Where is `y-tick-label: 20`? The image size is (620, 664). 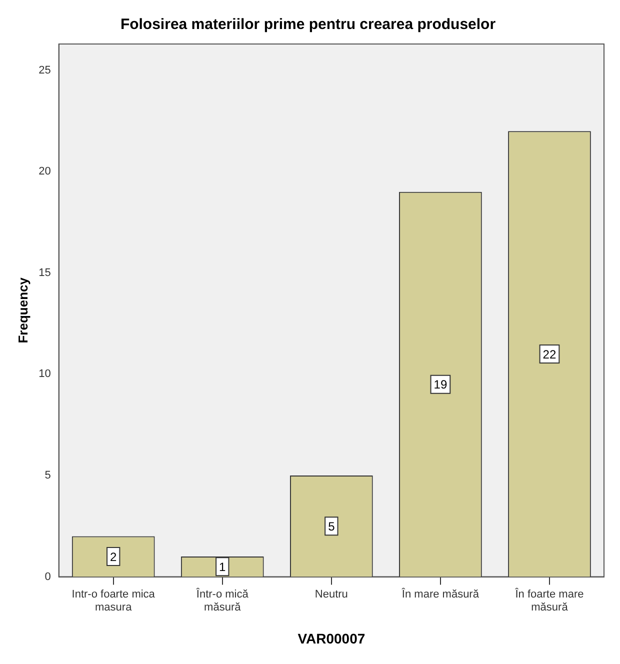
y-tick-label: 20 is located at coordinates (44, 172).